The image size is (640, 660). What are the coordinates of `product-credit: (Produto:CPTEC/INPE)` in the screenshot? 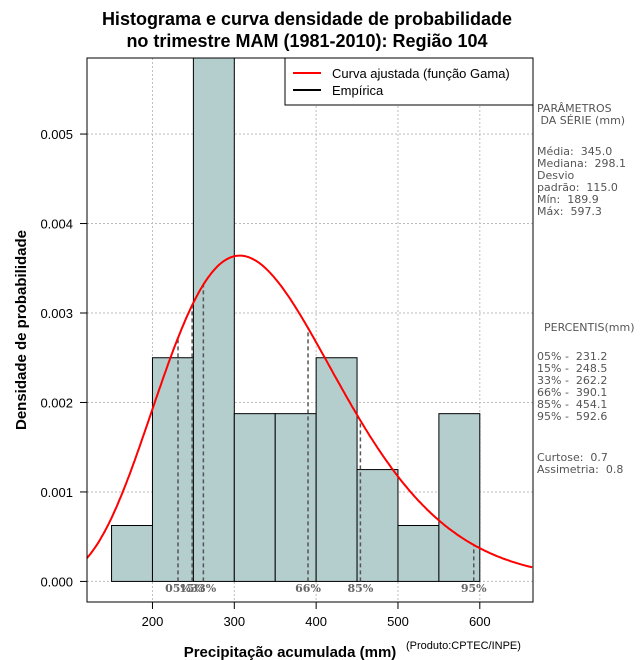 It's located at (463, 646).